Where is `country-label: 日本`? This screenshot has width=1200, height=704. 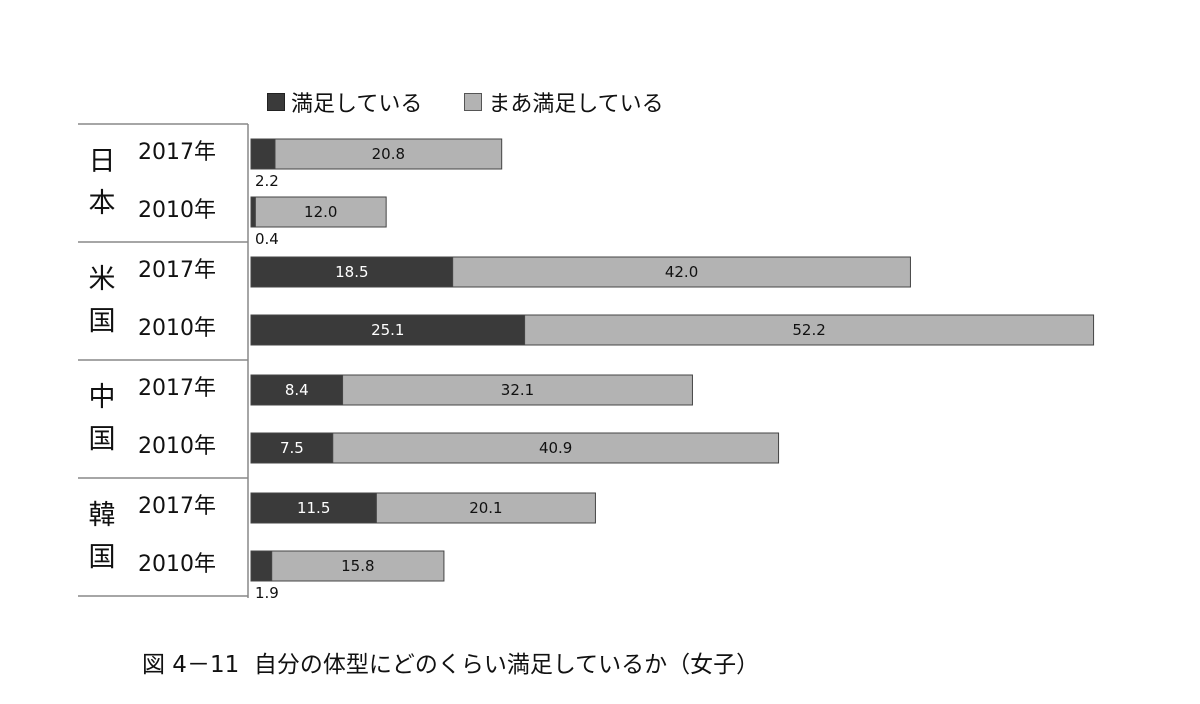 country-label: 日本 is located at coordinates (102, 182).